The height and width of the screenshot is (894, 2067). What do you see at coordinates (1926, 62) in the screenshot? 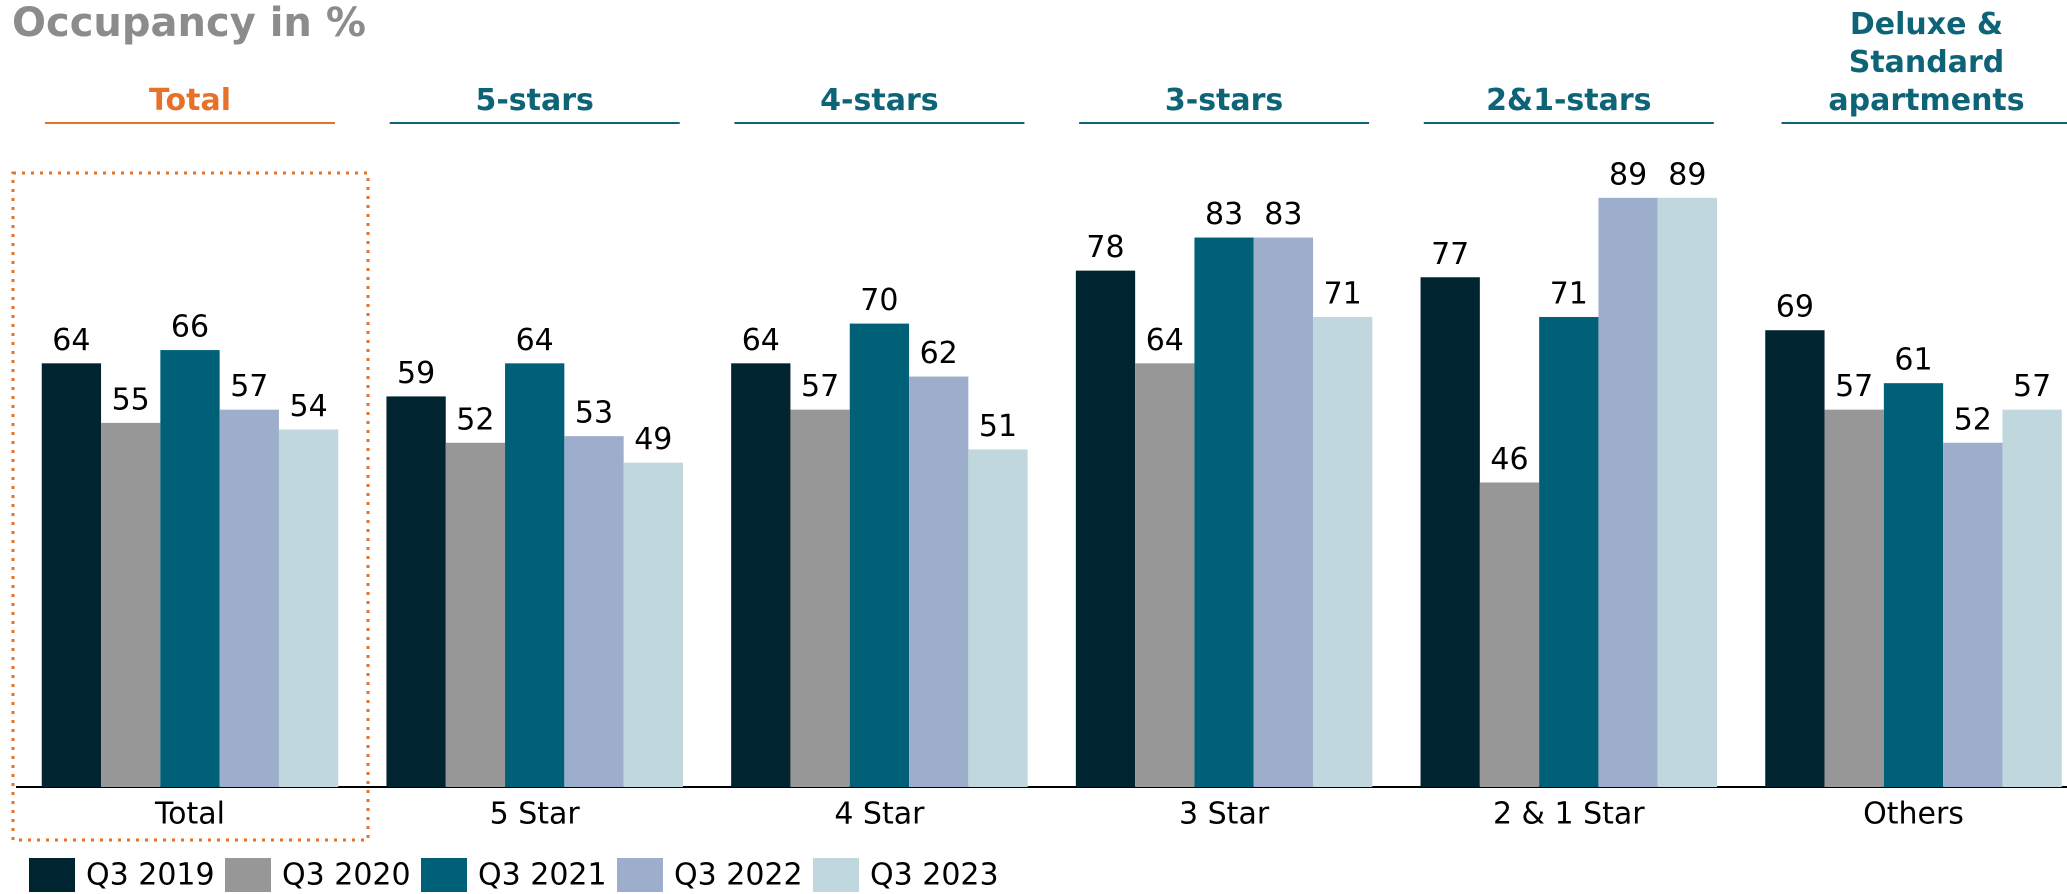
I see `group-header: Deluxe & Standard apartments` at bounding box center [1926, 62].